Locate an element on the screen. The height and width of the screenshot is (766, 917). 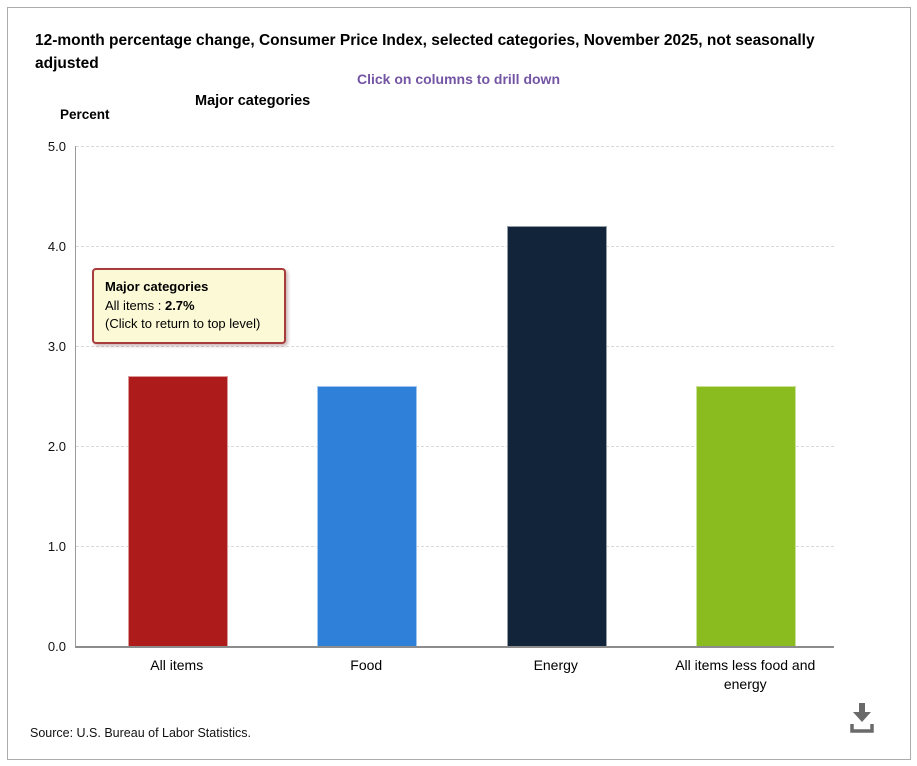
chart-series-title: Major categories is located at coordinates (253, 101).